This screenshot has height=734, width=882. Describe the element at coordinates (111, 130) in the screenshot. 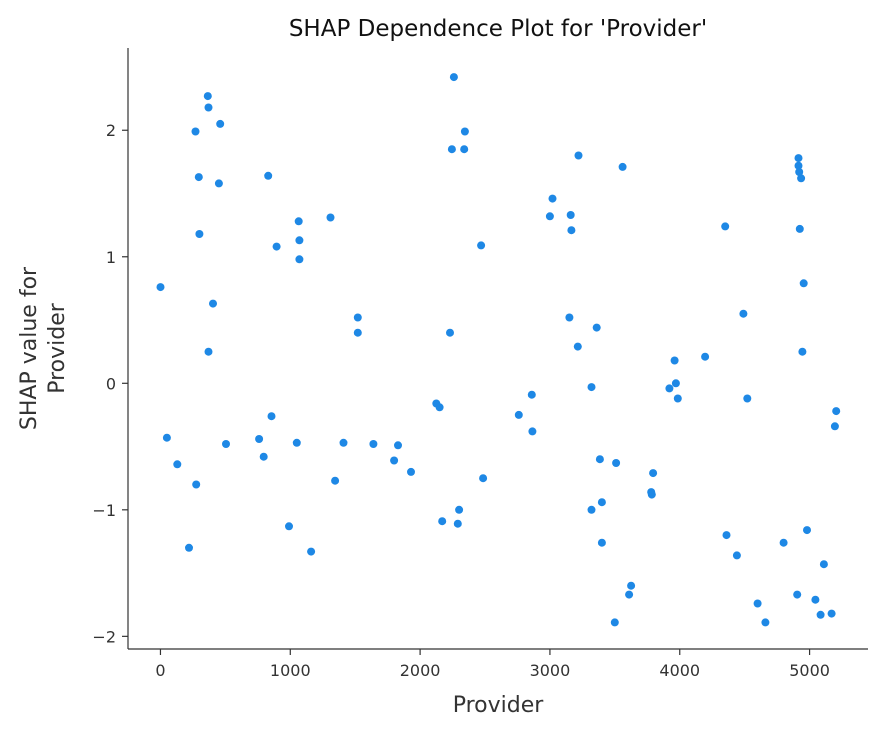

I see `y-tick-label: 2` at that location.